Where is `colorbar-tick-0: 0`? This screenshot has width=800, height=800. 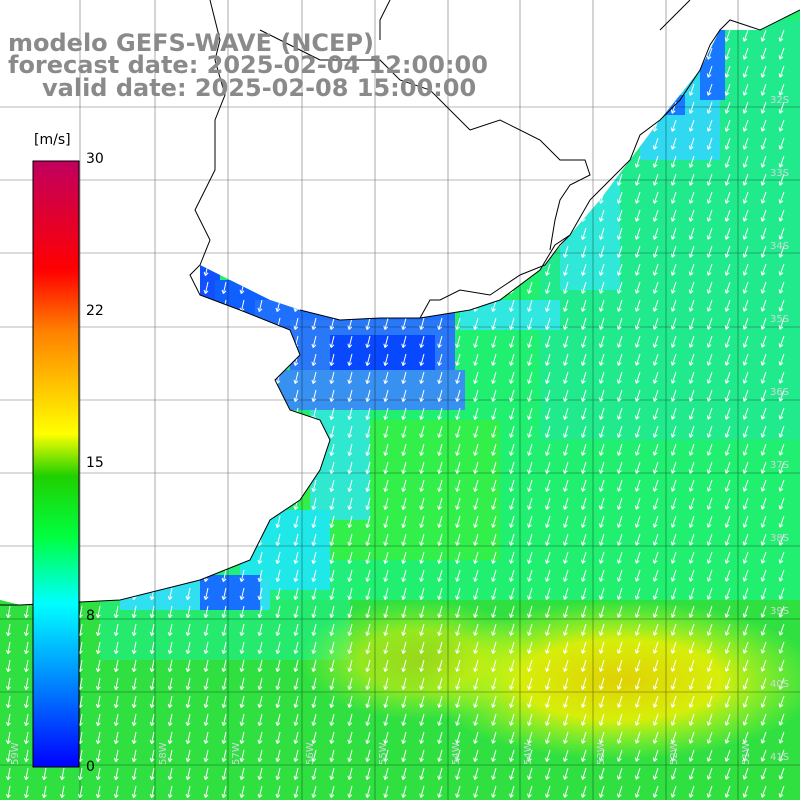 colorbar-tick-0: 0 is located at coordinates (90, 767).